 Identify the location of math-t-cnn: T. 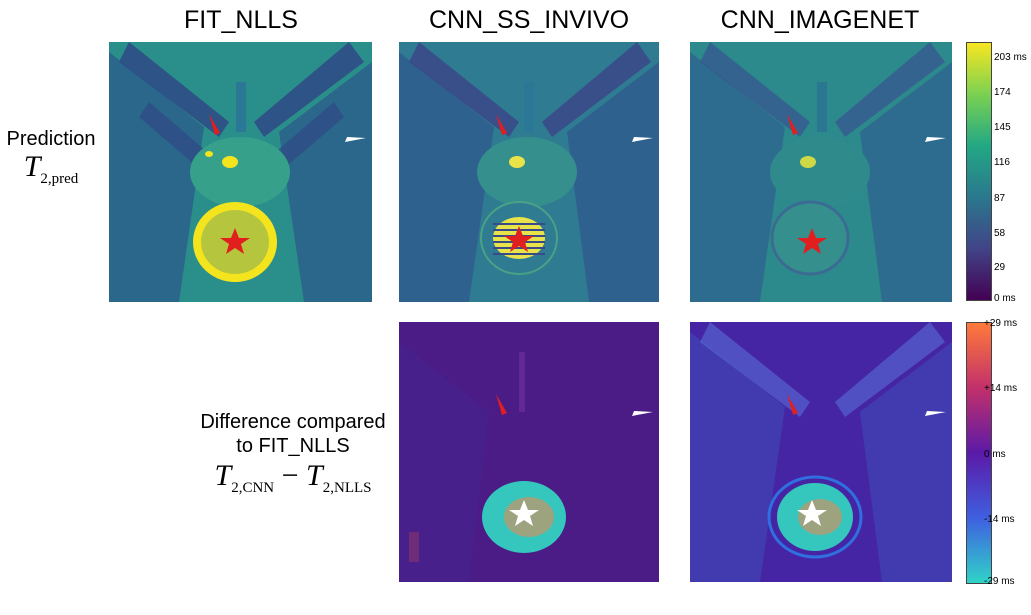
(223, 475).